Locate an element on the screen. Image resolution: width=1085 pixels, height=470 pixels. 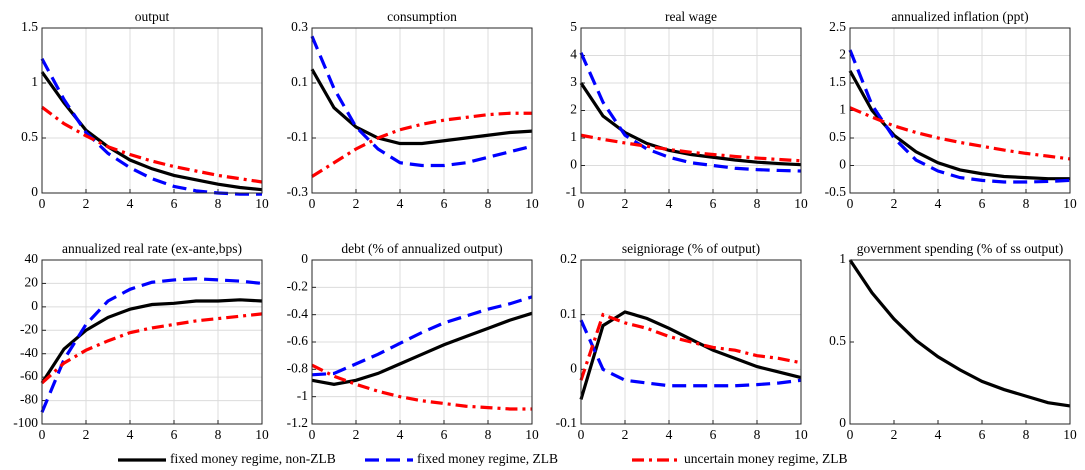
y-tick-label: 20 is located at coordinates (32, 282).